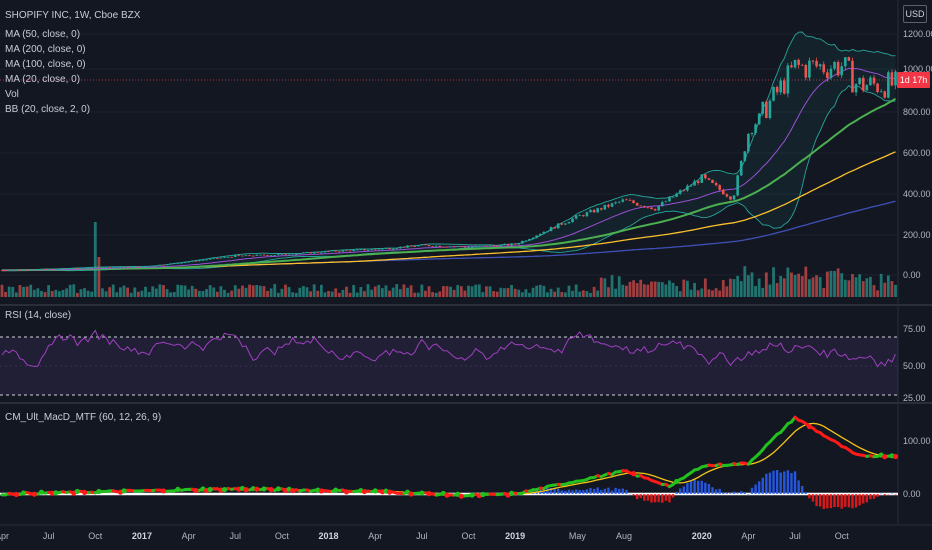 The height and width of the screenshot is (550, 932). I want to click on legend-bb: BB (20, close, 2, 0), so click(48, 109).